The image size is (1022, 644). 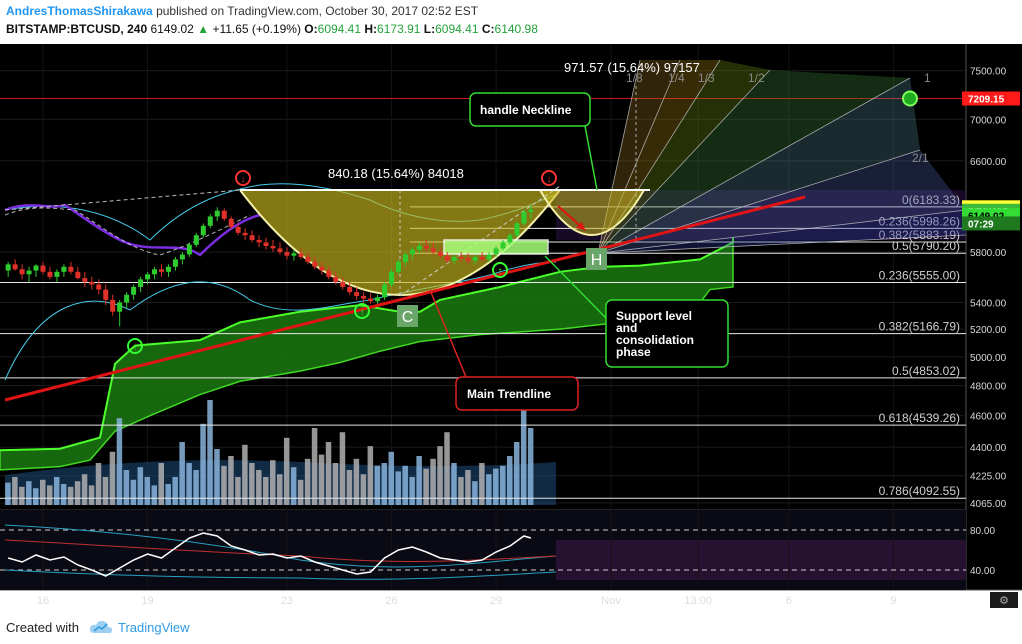 I want to click on fib-level-label: 0(6183.33), so click(x=931, y=200).